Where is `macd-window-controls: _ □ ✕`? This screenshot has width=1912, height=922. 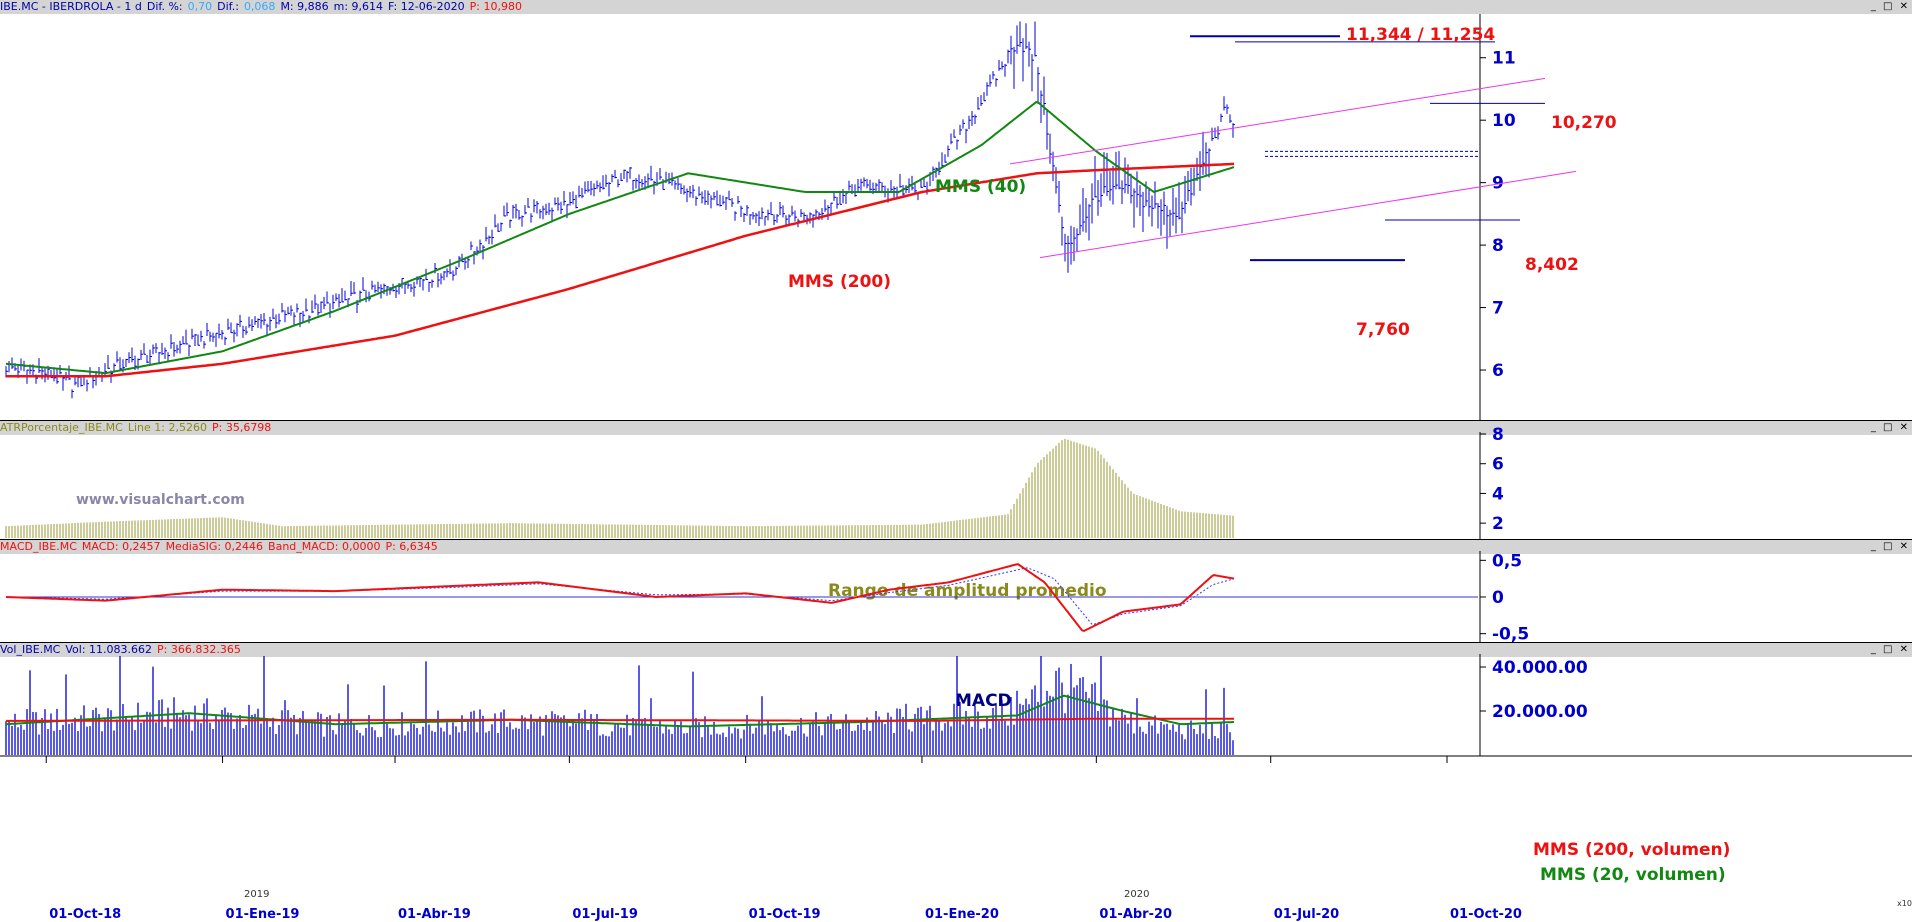
macd-window-controls: _ □ ✕ is located at coordinates (1890, 546).